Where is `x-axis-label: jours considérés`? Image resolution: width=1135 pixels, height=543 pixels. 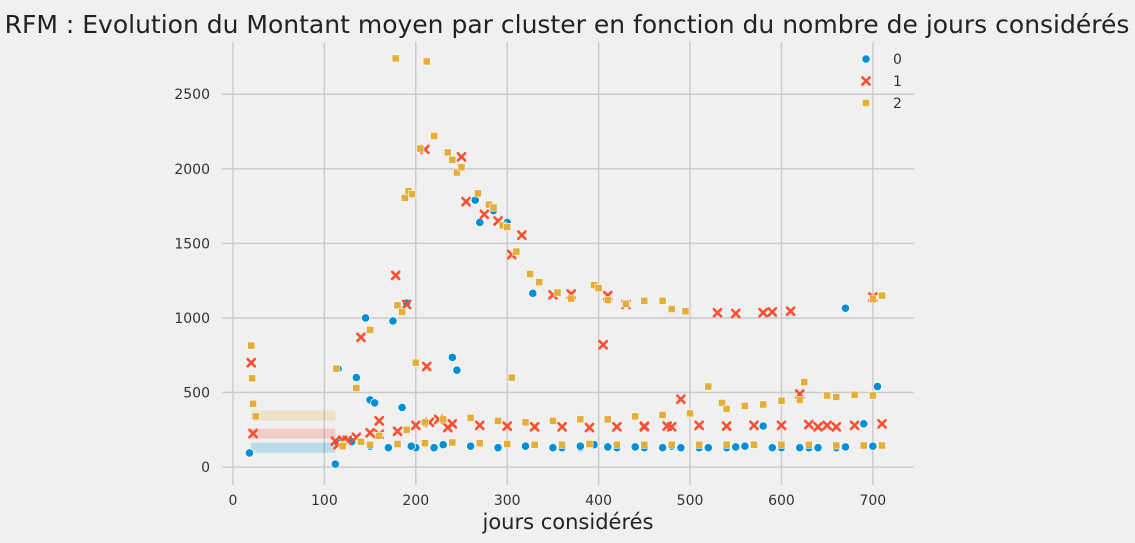
x-axis-label: jours considérés is located at coordinates (567, 522).